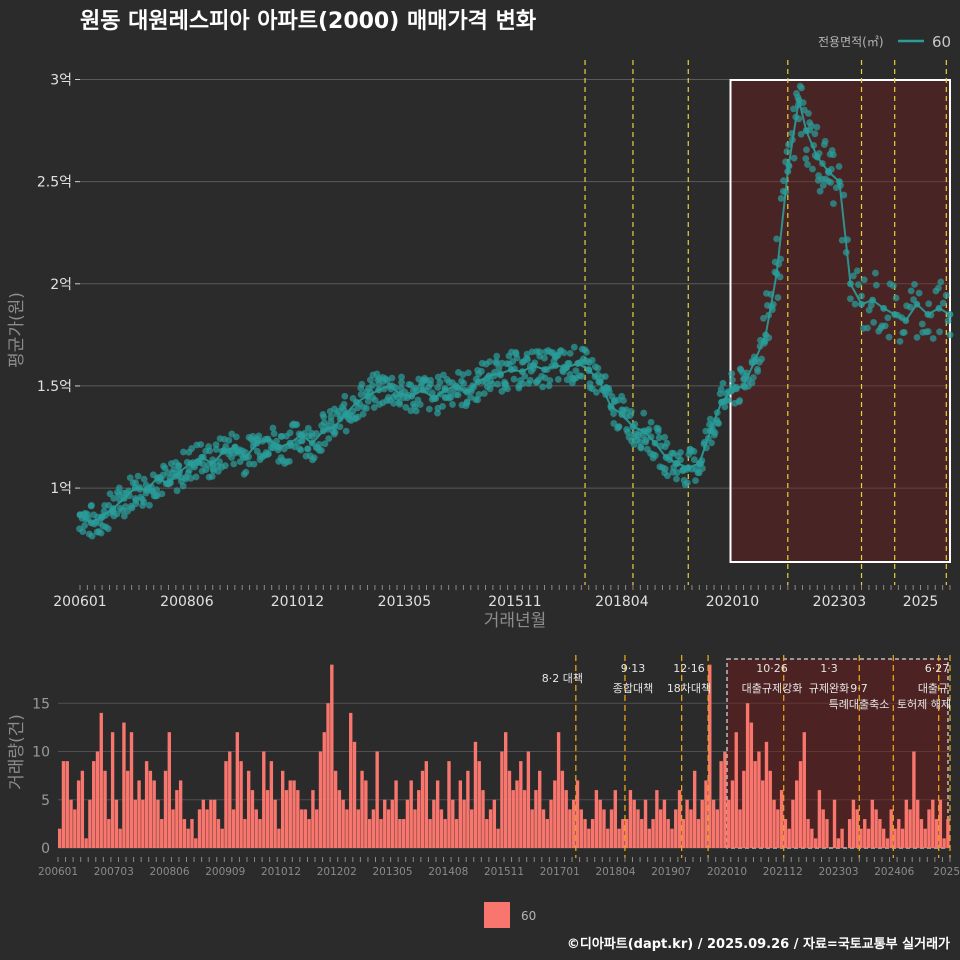  I want to click on bottom-x-tick-label: 200703, so click(114, 872).